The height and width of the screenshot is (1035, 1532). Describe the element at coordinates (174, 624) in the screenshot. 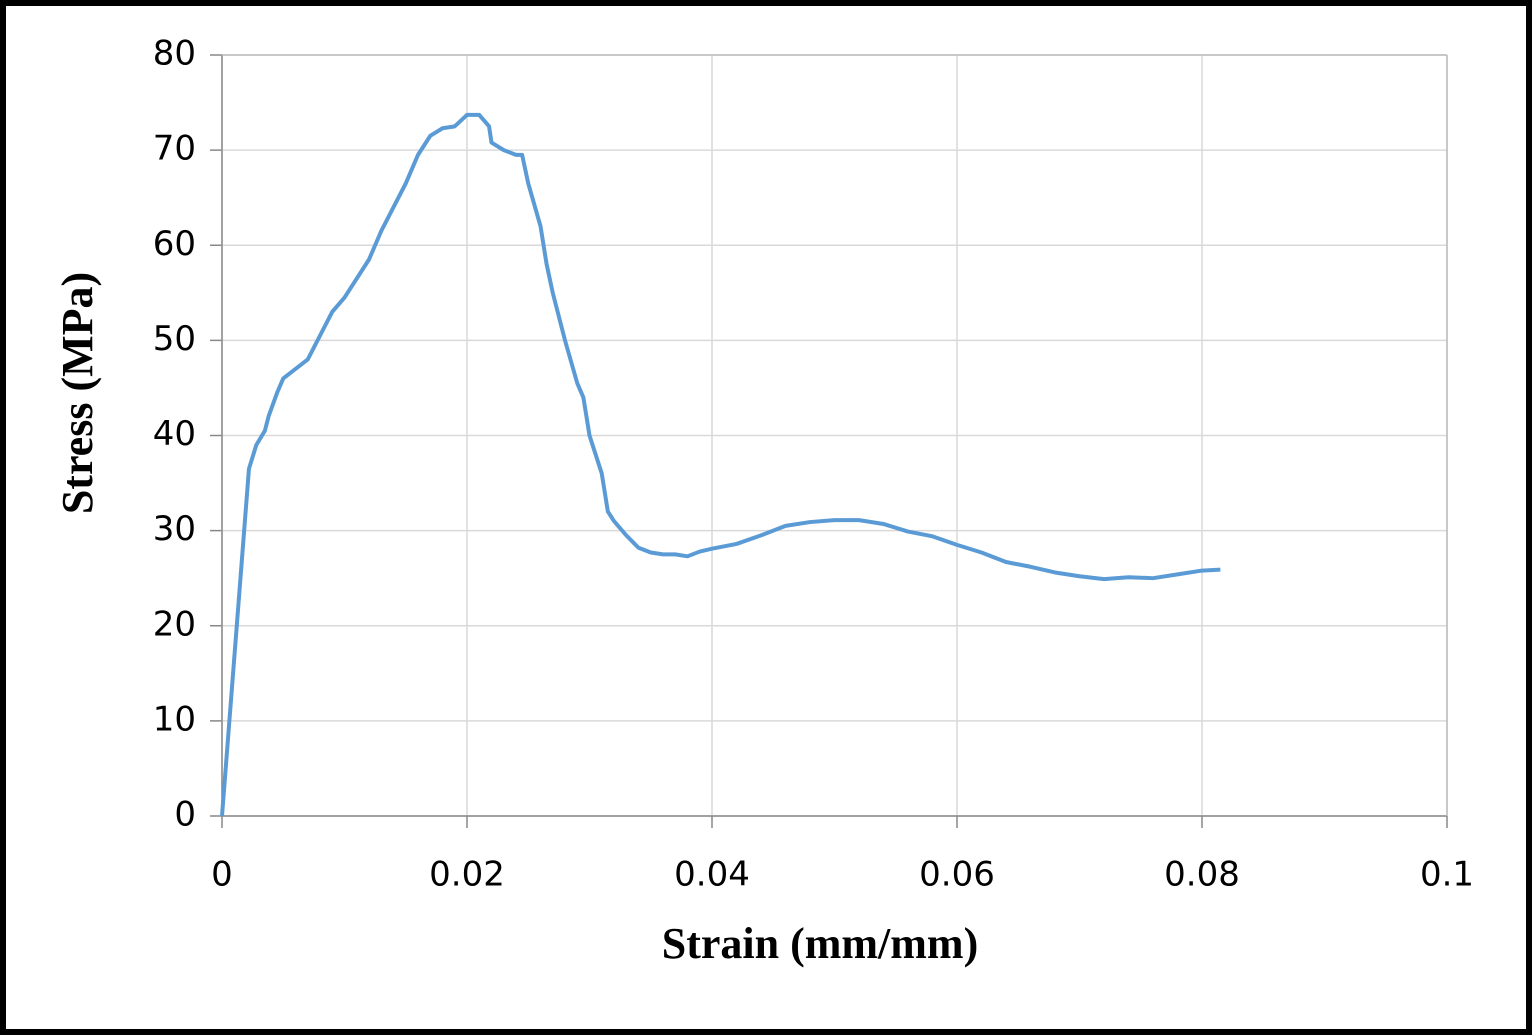

I see `y-tick-label: 20` at that location.